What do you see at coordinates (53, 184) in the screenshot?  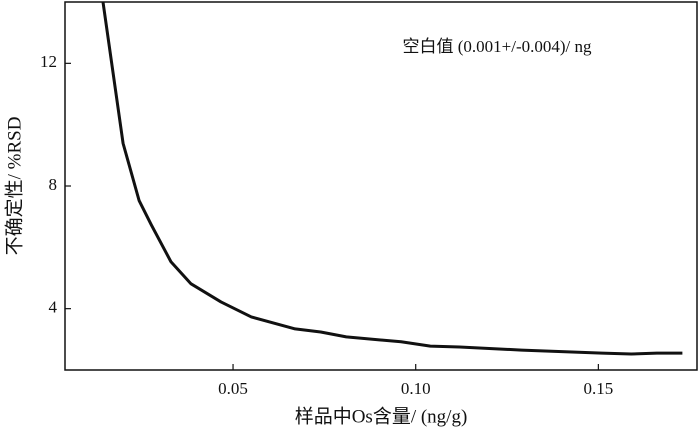 I see `y-tick-label: 8` at bounding box center [53, 184].